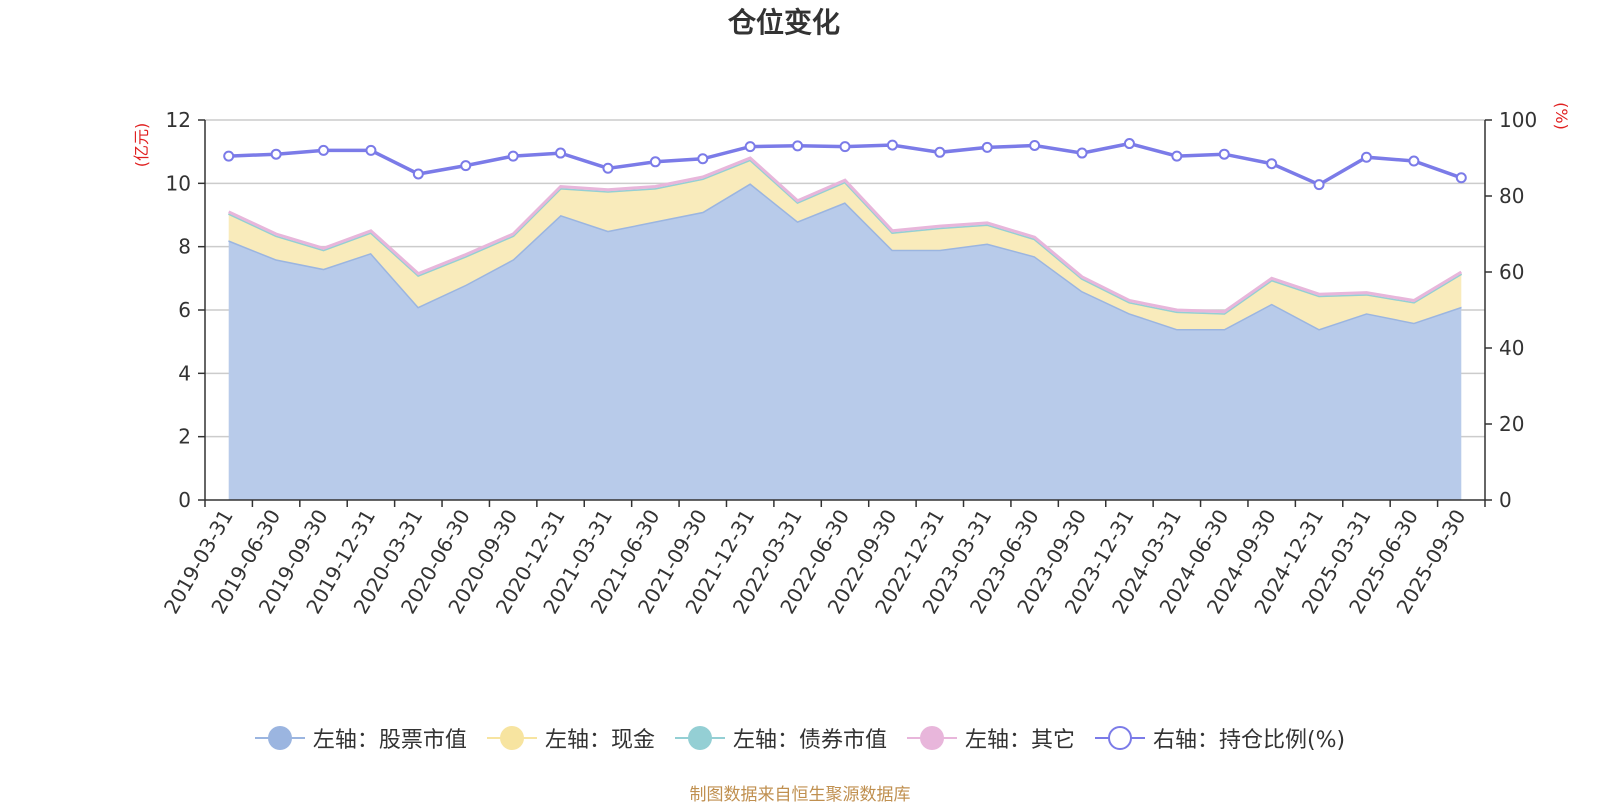 This screenshot has height=805, width=1600. What do you see at coordinates (800, 795) in the screenshot?
I see `data-source-note: 制图数据来自恒生聚源数据库` at bounding box center [800, 795].